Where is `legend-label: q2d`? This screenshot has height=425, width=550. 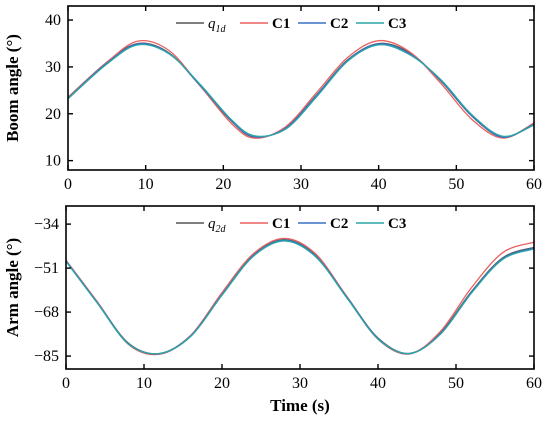
legend-label: q2d is located at coordinates (217, 225).